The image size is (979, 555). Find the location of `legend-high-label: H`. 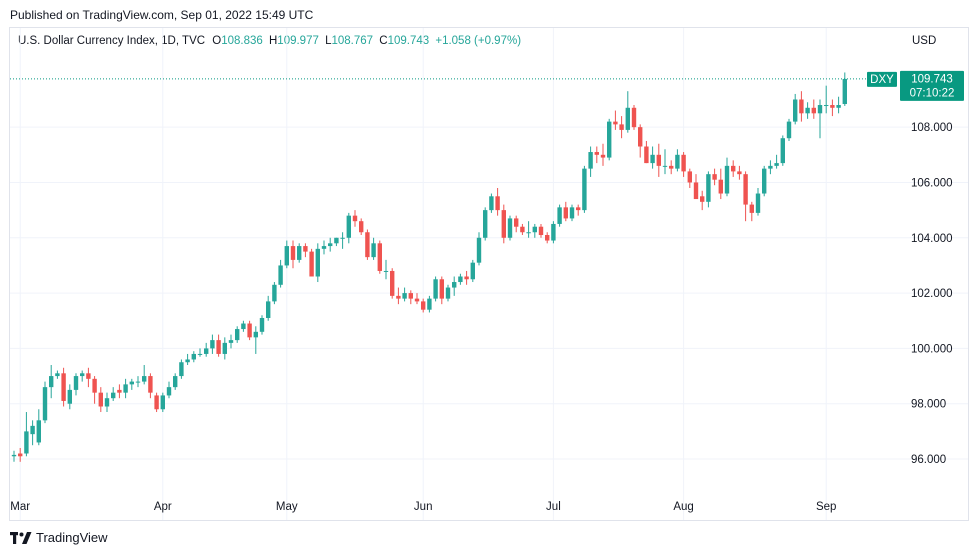

legend-high-label: H is located at coordinates (273, 41).